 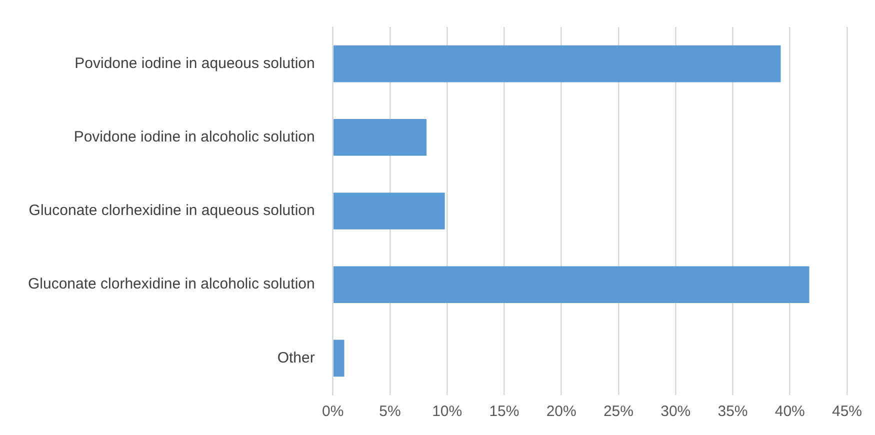 What do you see at coordinates (390, 411) in the screenshot?
I see `x-tick-label: 5%` at bounding box center [390, 411].